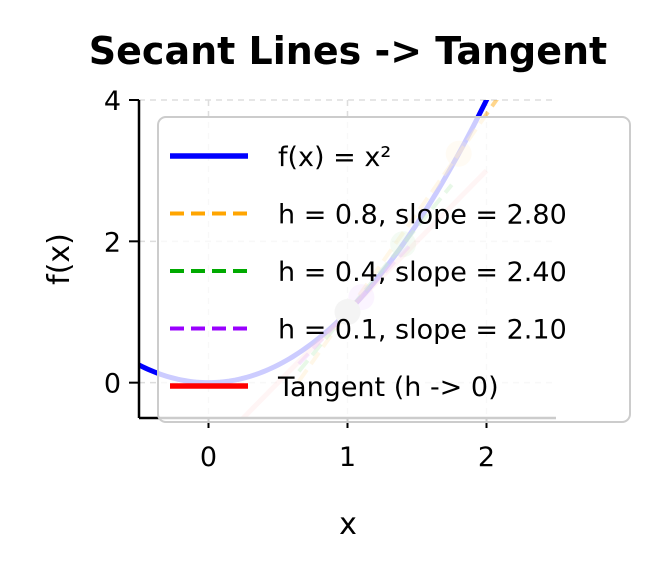  What do you see at coordinates (422, 215) in the screenshot?
I see `legend-label-1: h = 0.8, slope = 2.80` at bounding box center [422, 215].